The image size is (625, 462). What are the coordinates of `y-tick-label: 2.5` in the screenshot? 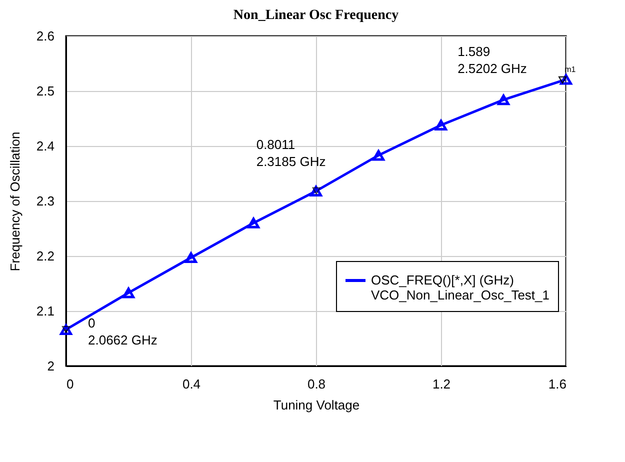 It's located at (45, 91).